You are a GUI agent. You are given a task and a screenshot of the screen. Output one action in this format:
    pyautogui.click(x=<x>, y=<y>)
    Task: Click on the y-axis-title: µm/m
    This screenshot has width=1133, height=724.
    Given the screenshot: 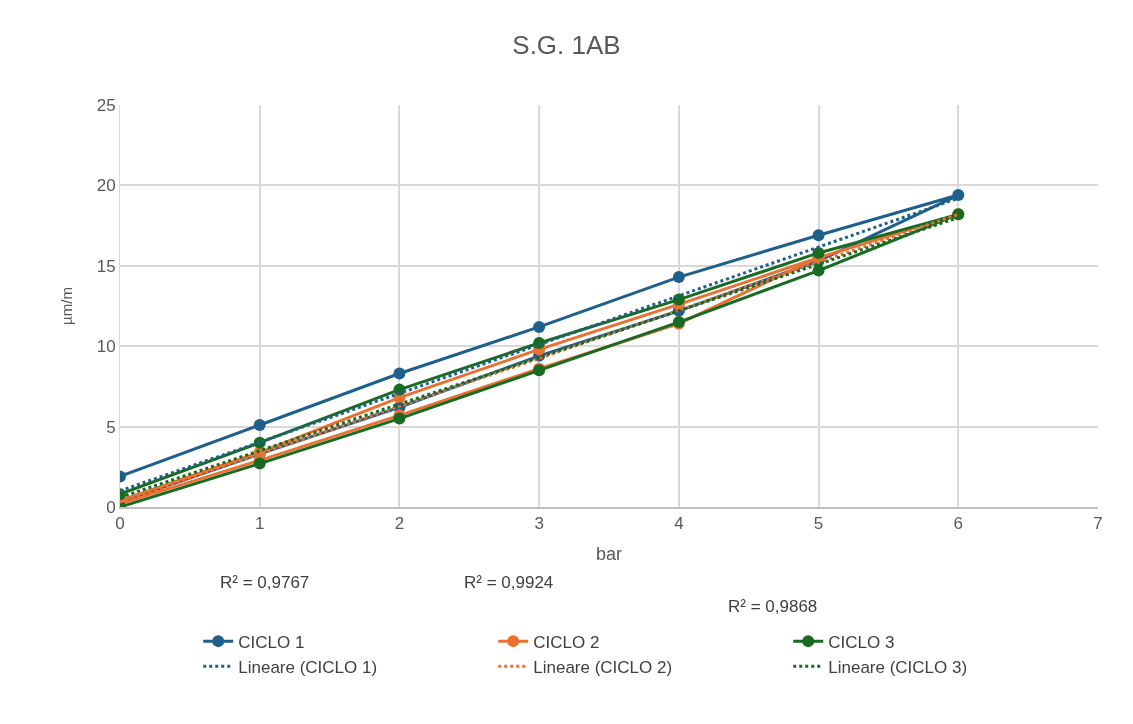 What is the action you would take?
    pyautogui.click(x=66, y=306)
    